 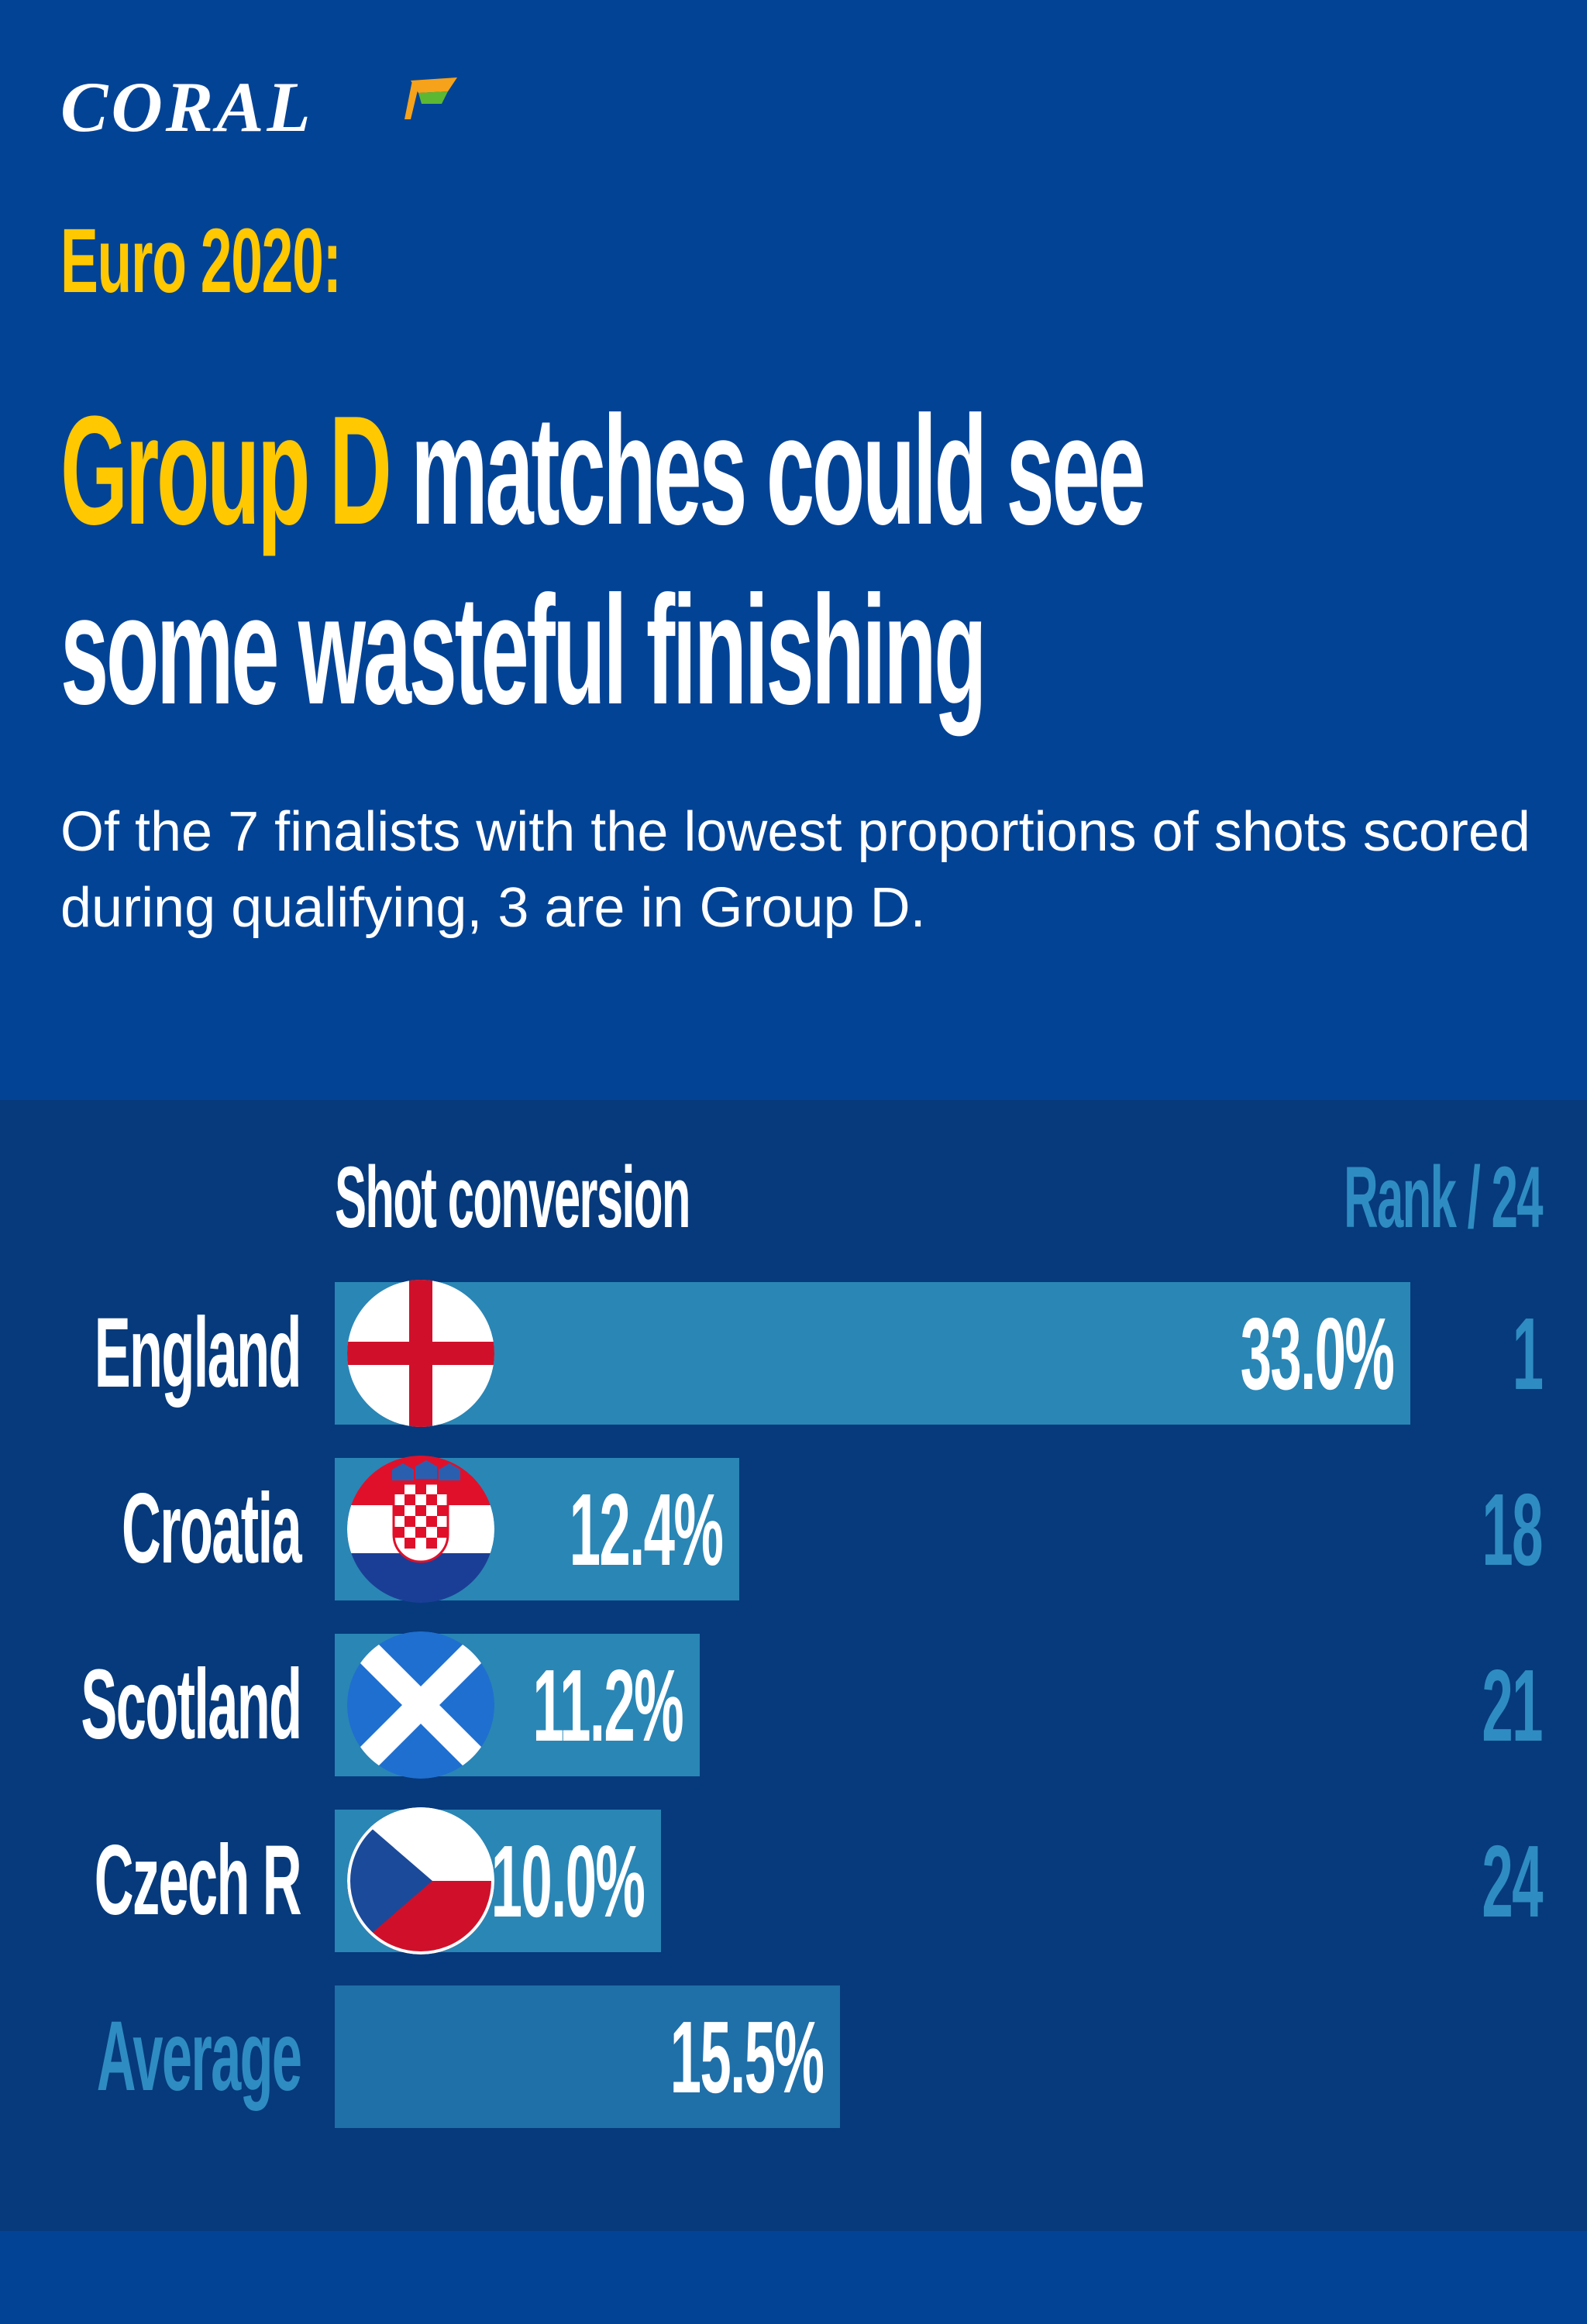 I want to click on scotland-flag-icon, so click(x=420, y=1705).